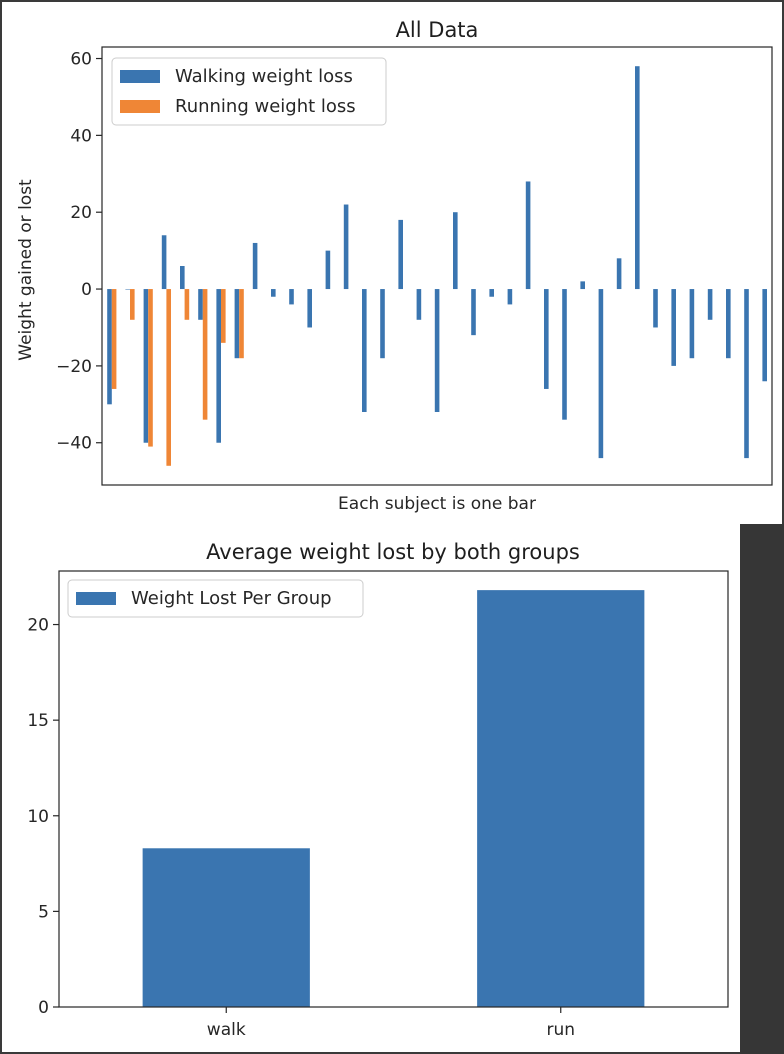 This screenshot has width=784, height=1054. Describe the element at coordinates (26, 270) in the screenshot. I see `y-axis-label: Weight gained or lost` at that location.